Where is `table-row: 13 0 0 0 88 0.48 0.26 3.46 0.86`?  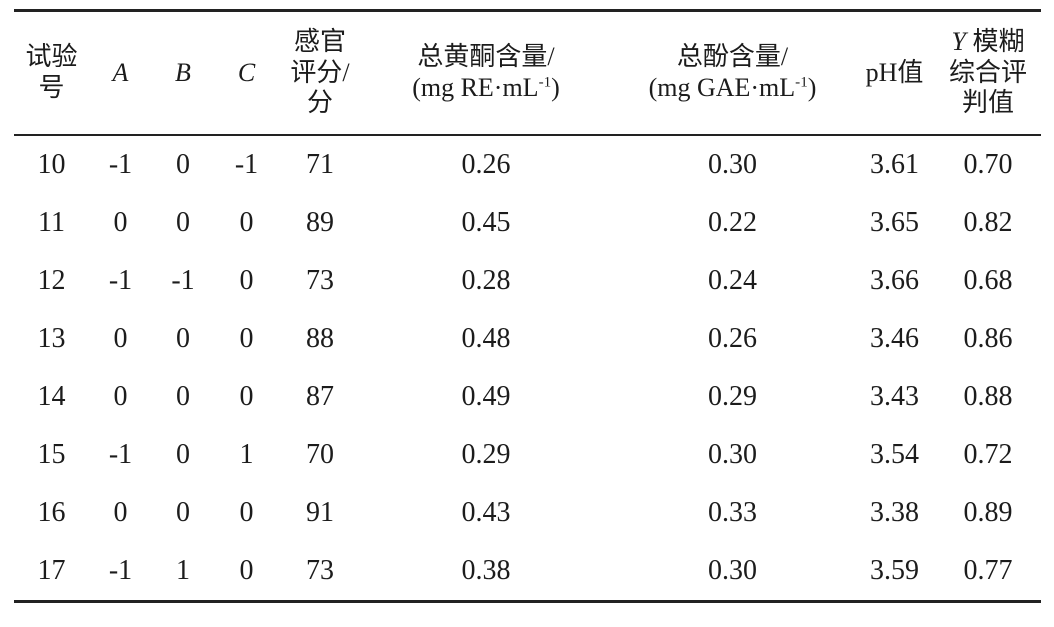 table-row: 13 0 0 0 88 0.48 0.26 3.46 0.86 is located at coordinates (527, 339).